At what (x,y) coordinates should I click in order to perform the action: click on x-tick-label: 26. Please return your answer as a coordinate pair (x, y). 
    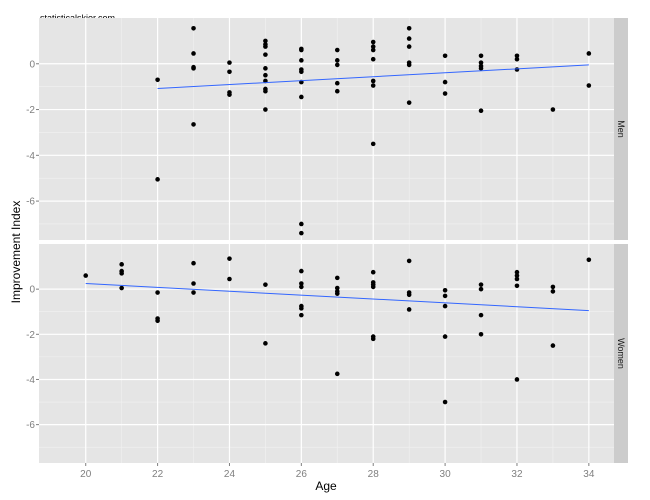
    Looking at the image, I should click on (302, 474).